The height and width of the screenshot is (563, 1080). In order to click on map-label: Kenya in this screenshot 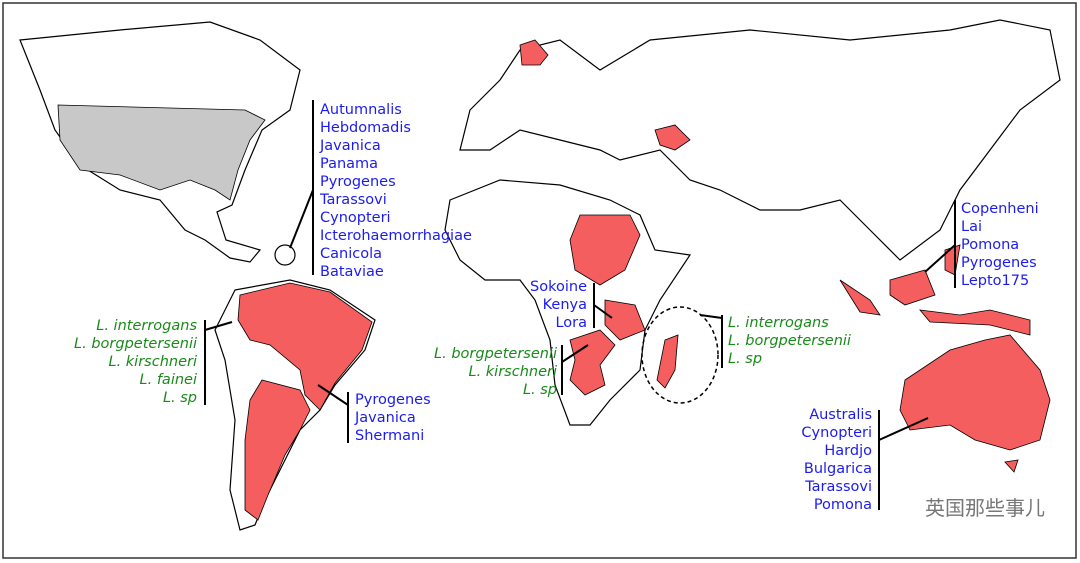, I will do `click(565, 305)`.